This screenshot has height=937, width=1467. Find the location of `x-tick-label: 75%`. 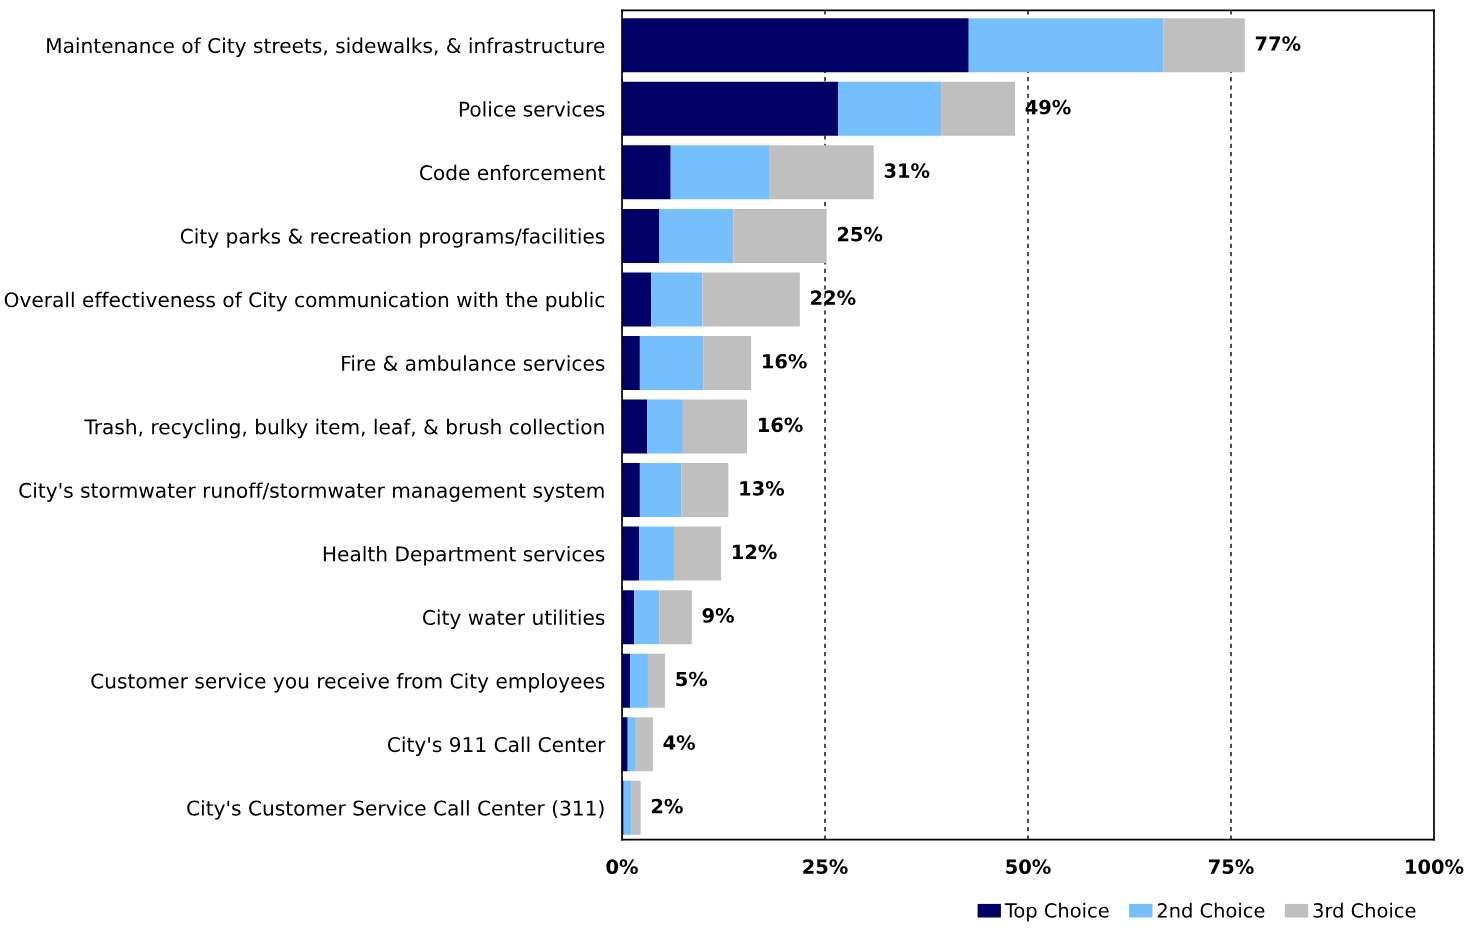

x-tick-label: 75% is located at coordinates (1231, 867).